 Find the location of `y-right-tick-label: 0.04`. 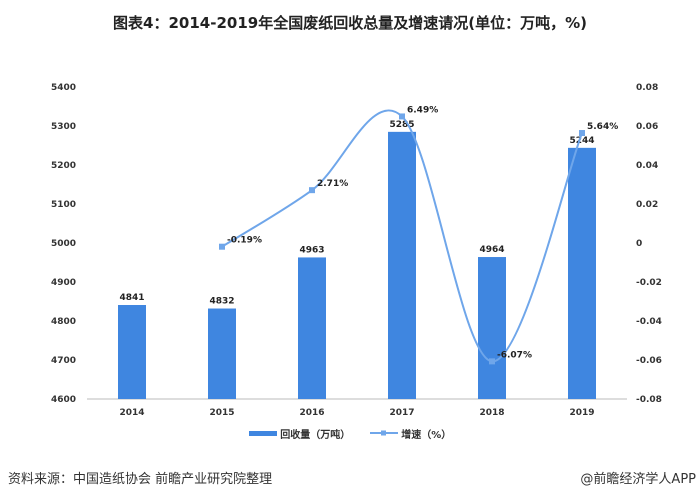

y-right-tick-label: 0.04 is located at coordinates (647, 166).